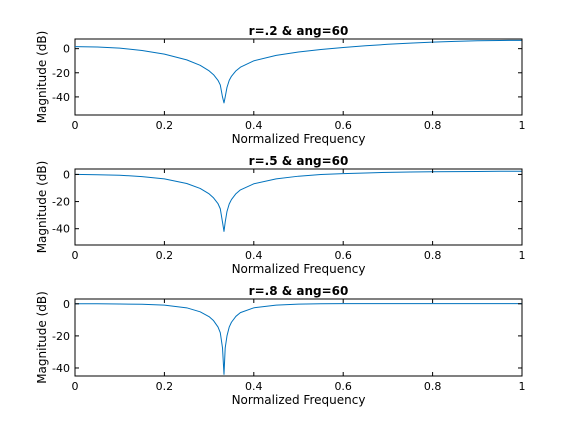 This screenshot has height=434, width=578. I want to click on x-tick-label-3-0: 0, so click(75, 386).